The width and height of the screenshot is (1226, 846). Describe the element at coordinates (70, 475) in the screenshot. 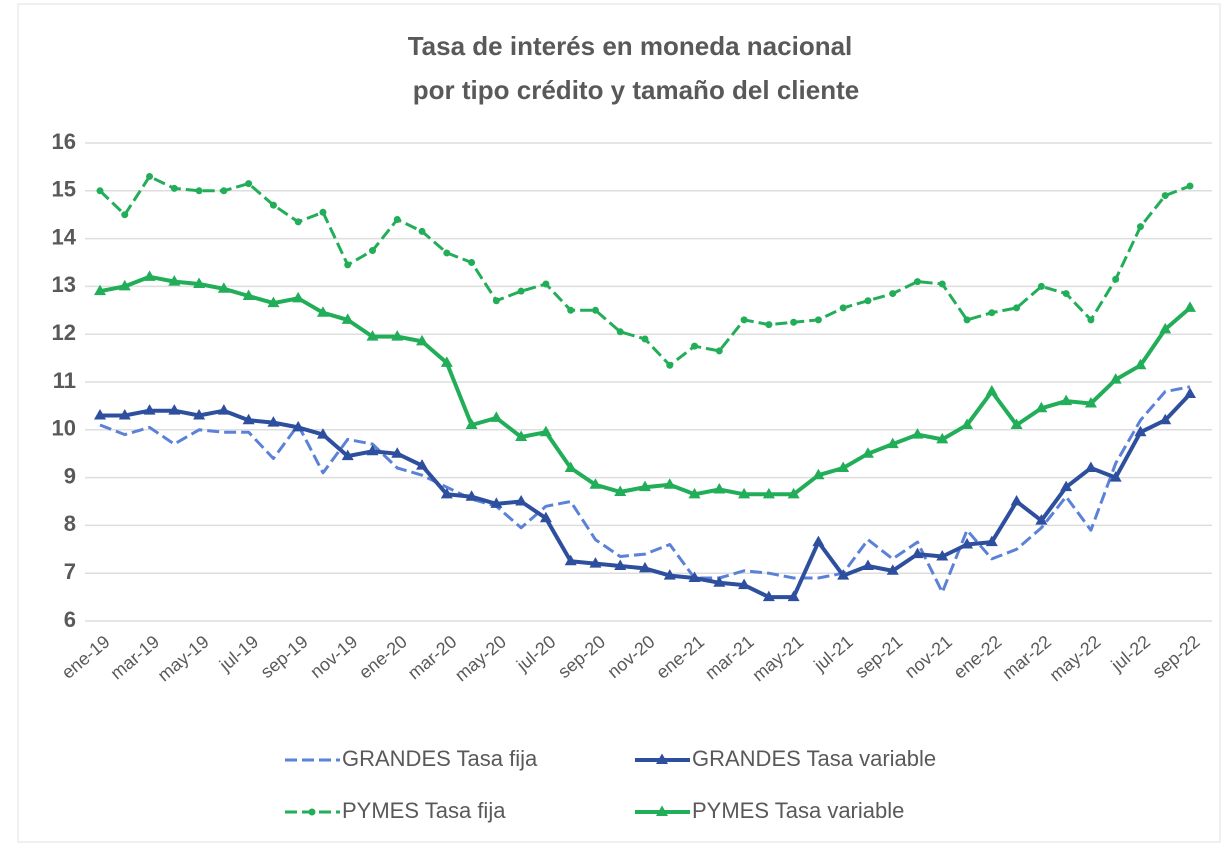

I see `y-tick-label: 9` at that location.